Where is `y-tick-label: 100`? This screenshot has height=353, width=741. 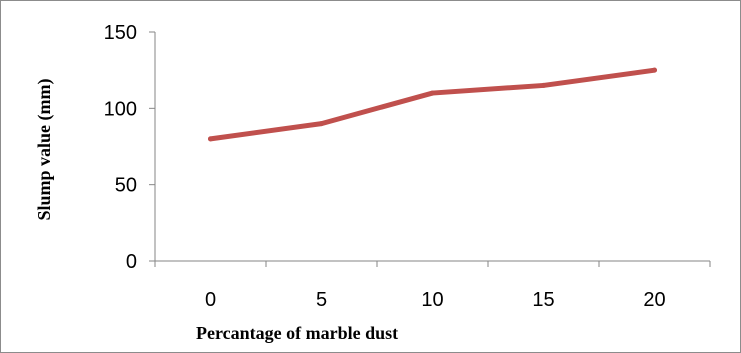
y-tick-label: 100 is located at coordinates (120, 109).